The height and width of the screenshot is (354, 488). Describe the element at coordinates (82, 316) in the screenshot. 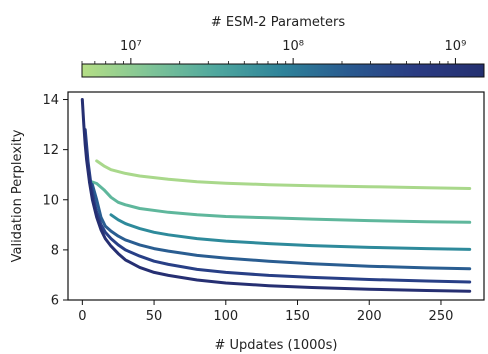

I see `x-tick-label: 0` at that location.